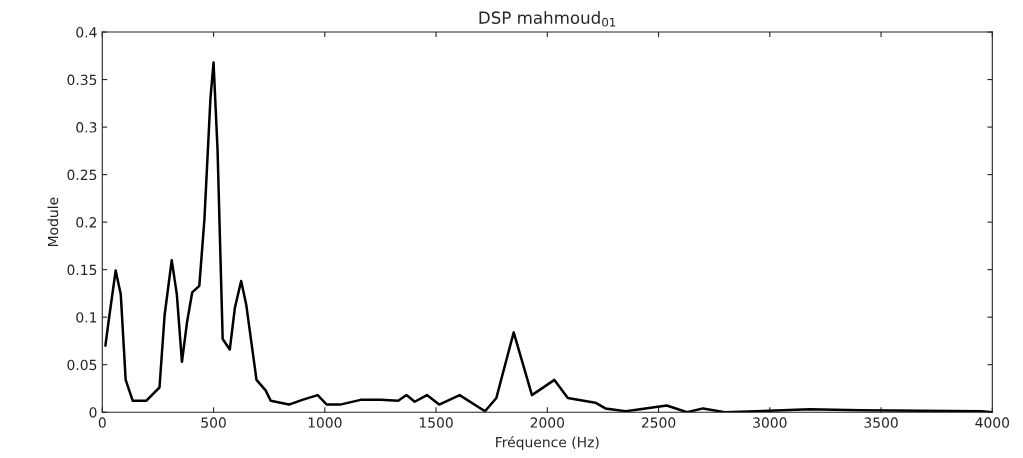 This screenshot has width=1023, height=458. I want to click on x-tick-label: 1500, so click(436, 422).